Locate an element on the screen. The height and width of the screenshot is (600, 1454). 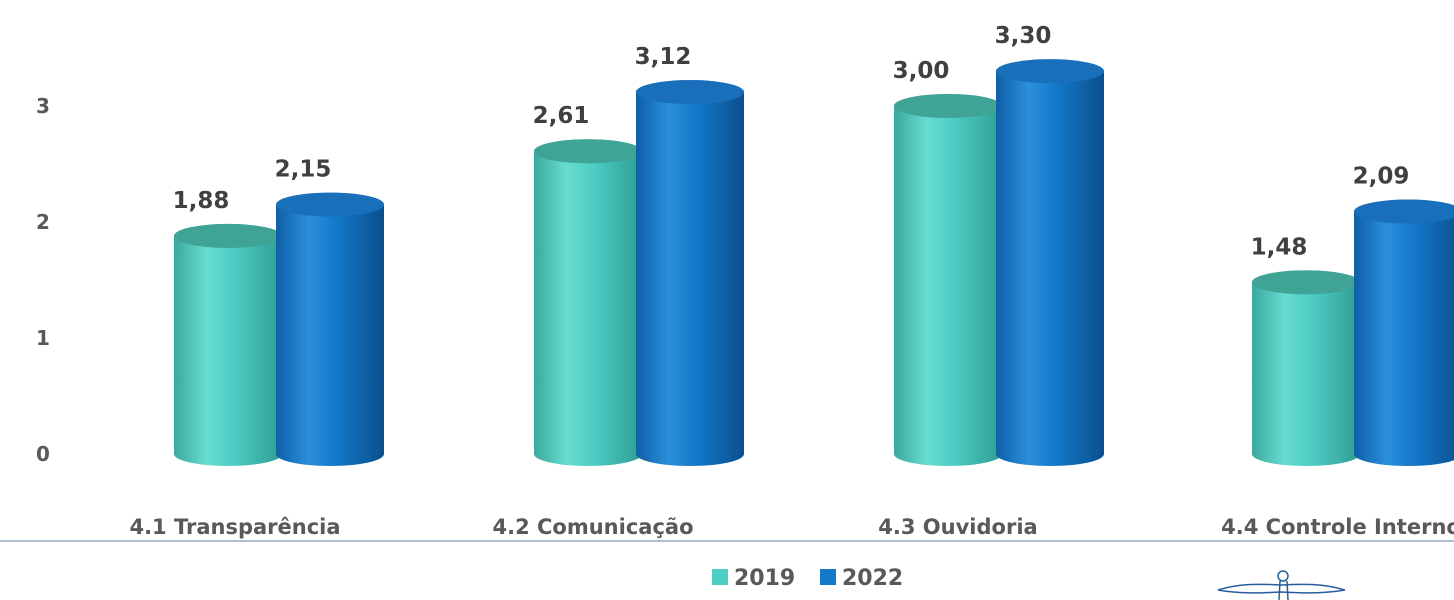
y-tick-label: 1 is located at coordinates (43, 338).